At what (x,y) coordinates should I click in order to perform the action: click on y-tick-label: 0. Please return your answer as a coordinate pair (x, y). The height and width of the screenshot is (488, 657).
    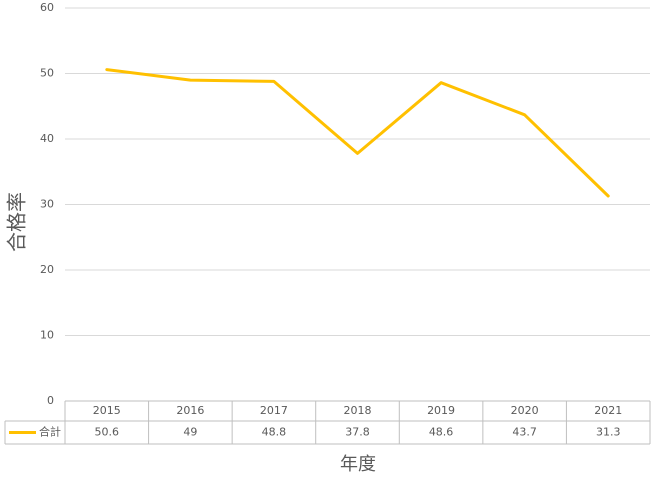
    Looking at the image, I should click on (50, 400).